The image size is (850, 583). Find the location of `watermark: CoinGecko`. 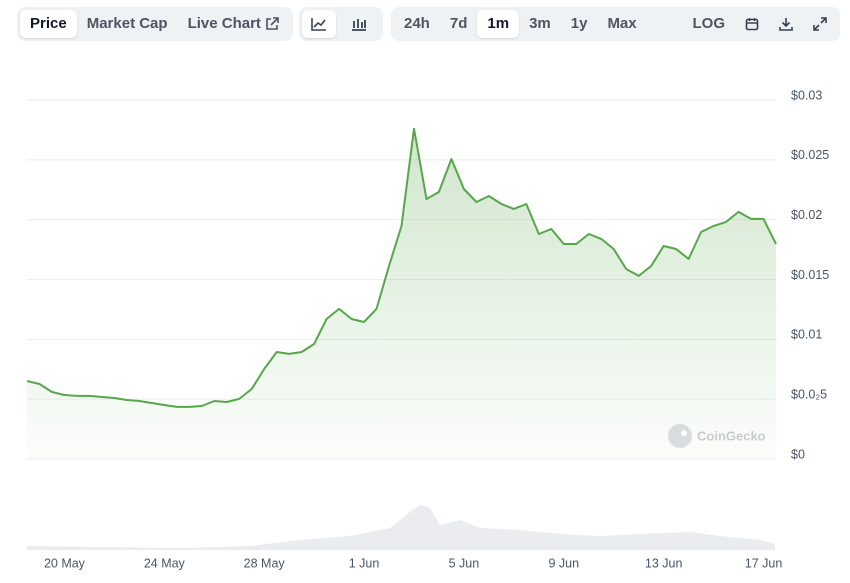

watermark: CoinGecko is located at coordinates (717, 436).